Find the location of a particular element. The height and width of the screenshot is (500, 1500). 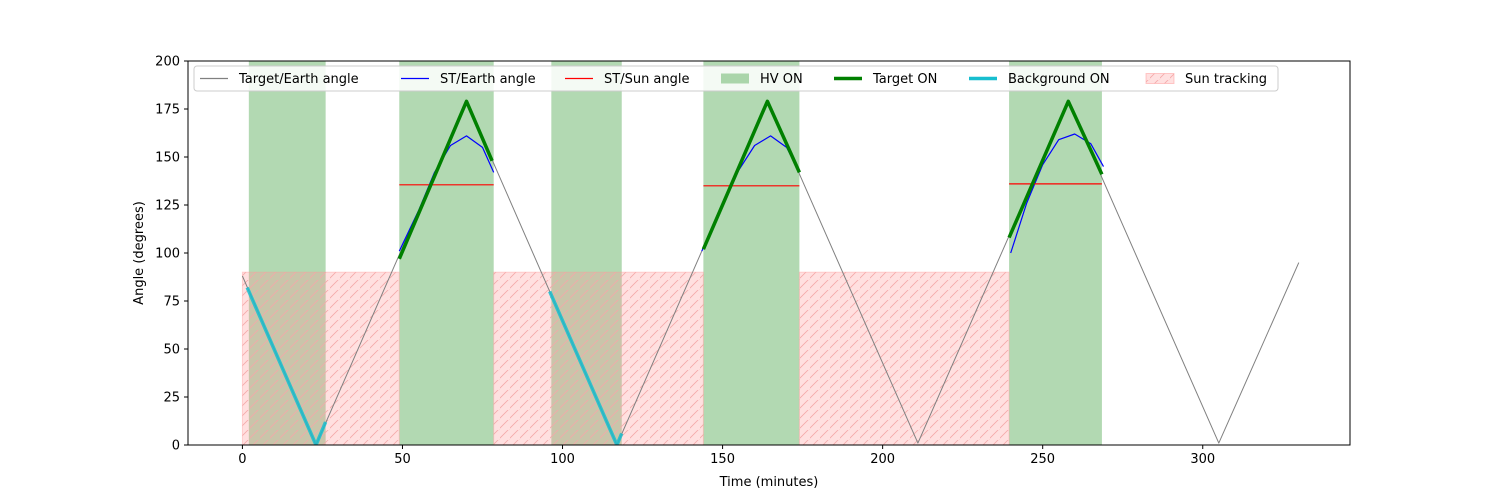

x-tick-label: 0 is located at coordinates (242, 459).